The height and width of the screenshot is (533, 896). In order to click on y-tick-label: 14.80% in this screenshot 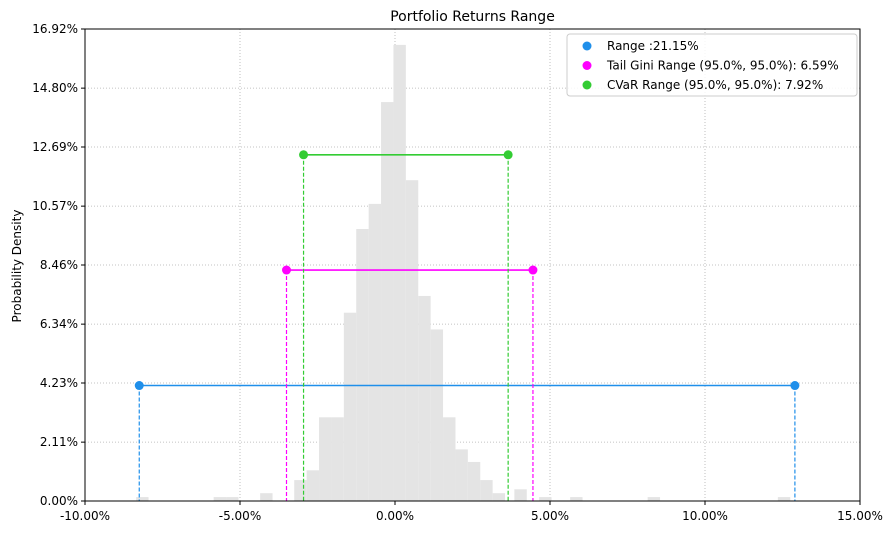, I will do `click(55, 88)`.